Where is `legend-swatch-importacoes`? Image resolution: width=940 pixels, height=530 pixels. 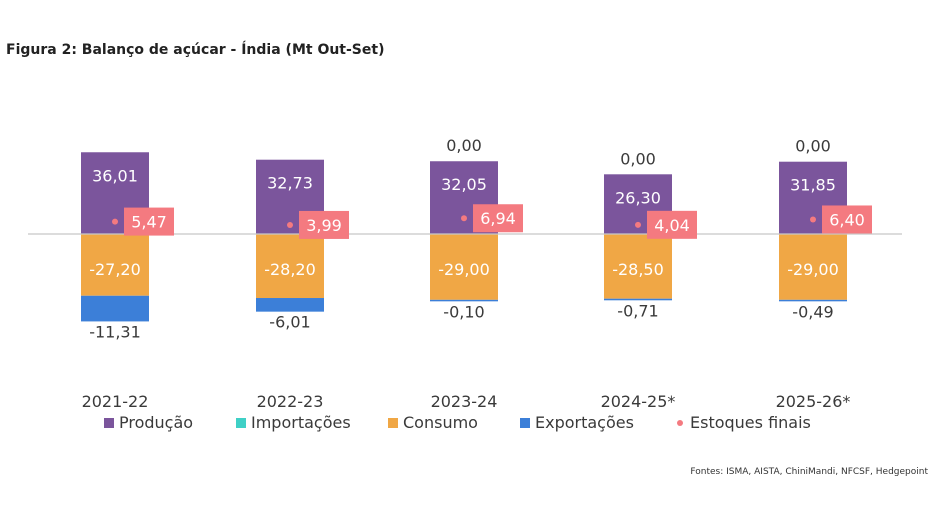
legend-swatch-importacoes is located at coordinates (241, 423).